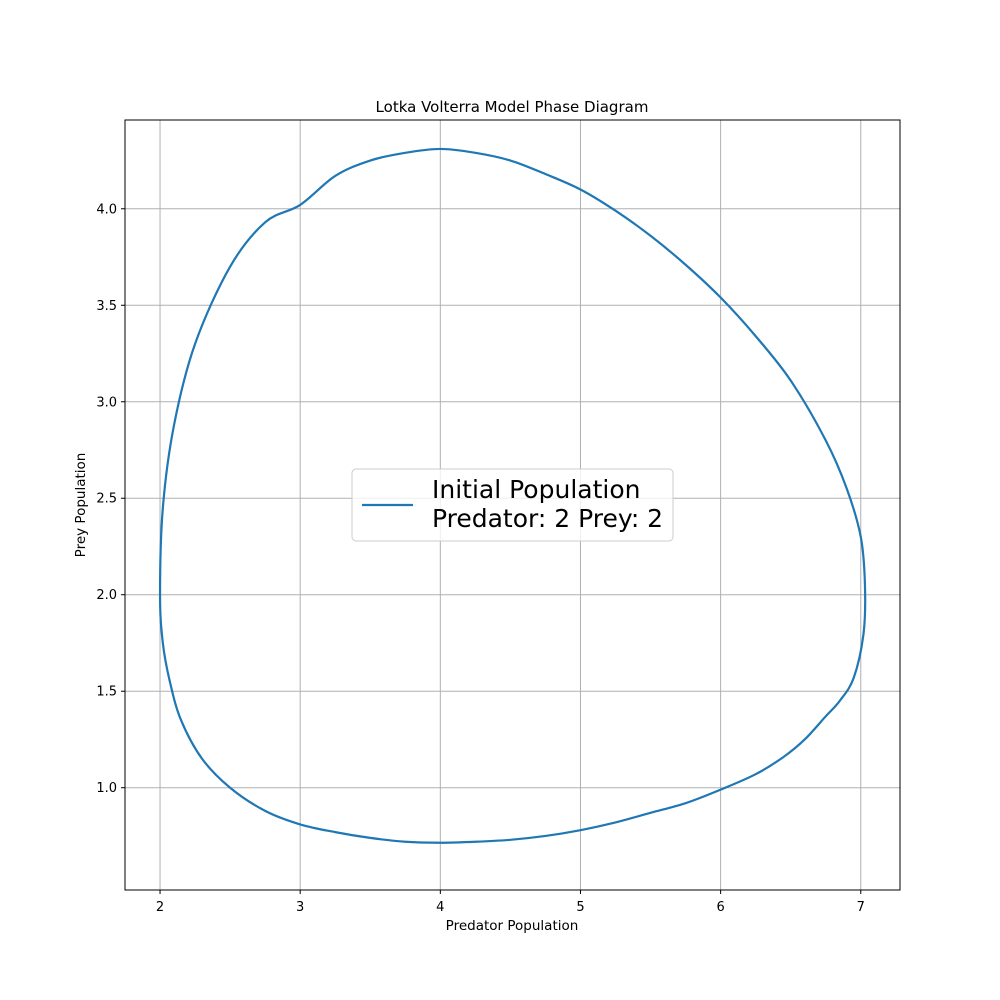 The height and width of the screenshot is (1000, 1000). Describe the element at coordinates (512, 926) in the screenshot. I see `x-axis-label: Predator Population` at that location.